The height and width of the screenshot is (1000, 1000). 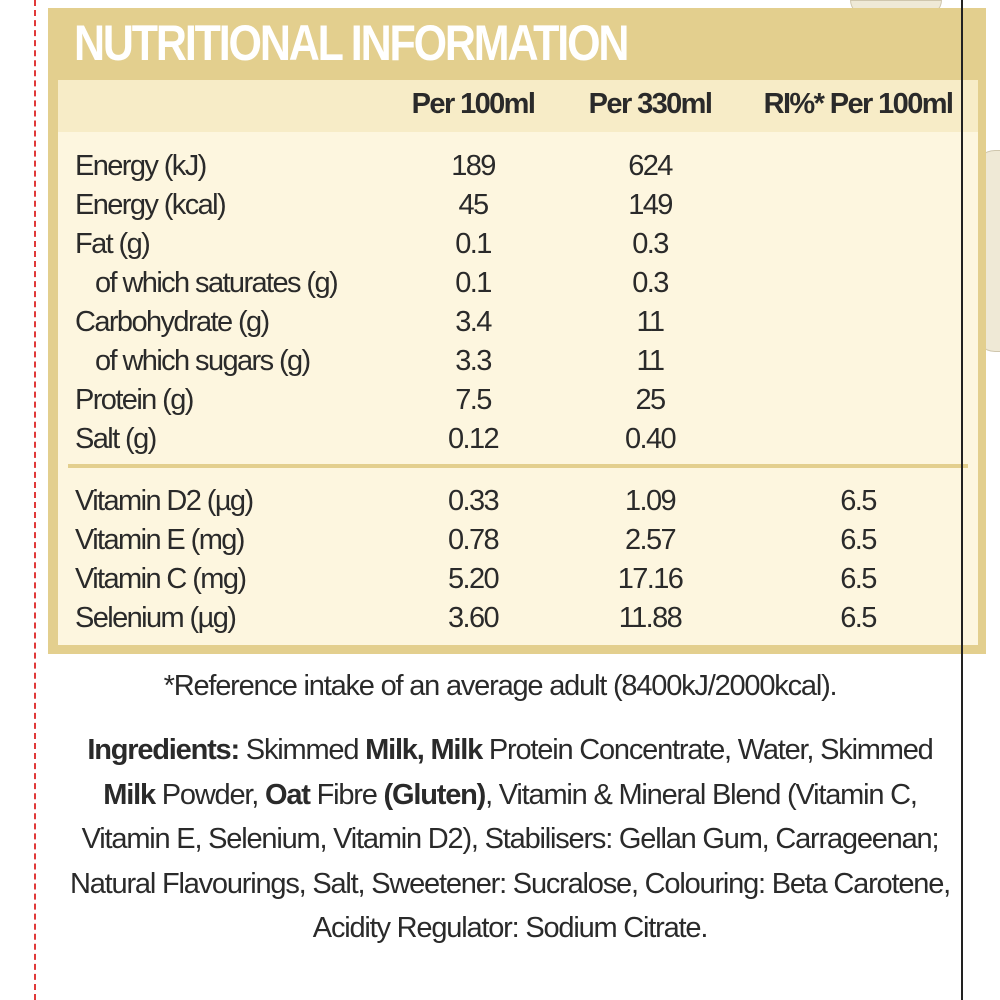 I want to click on nutrient-label: Fat (g), so click(x=113, y=244).